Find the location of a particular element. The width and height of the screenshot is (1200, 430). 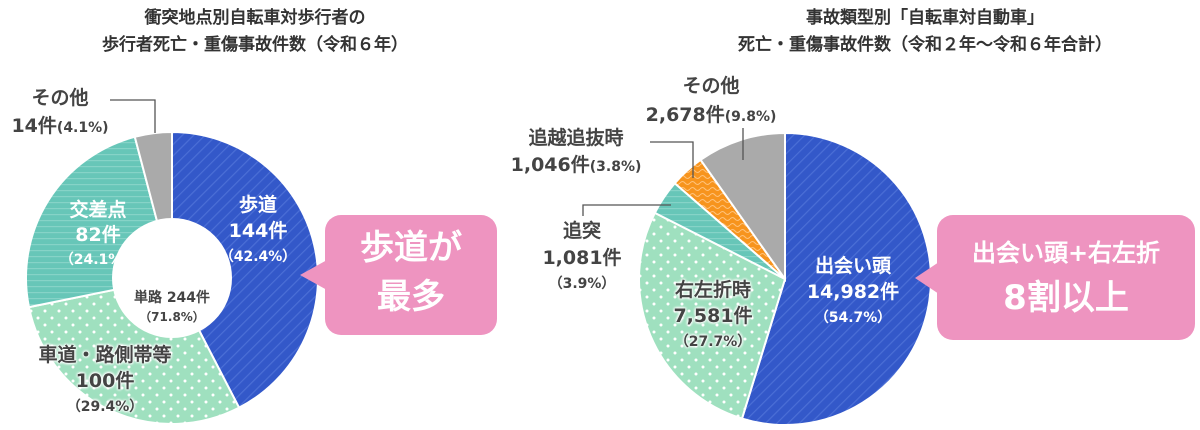

callout-right-bubble is located at coordinates (1055, 277).